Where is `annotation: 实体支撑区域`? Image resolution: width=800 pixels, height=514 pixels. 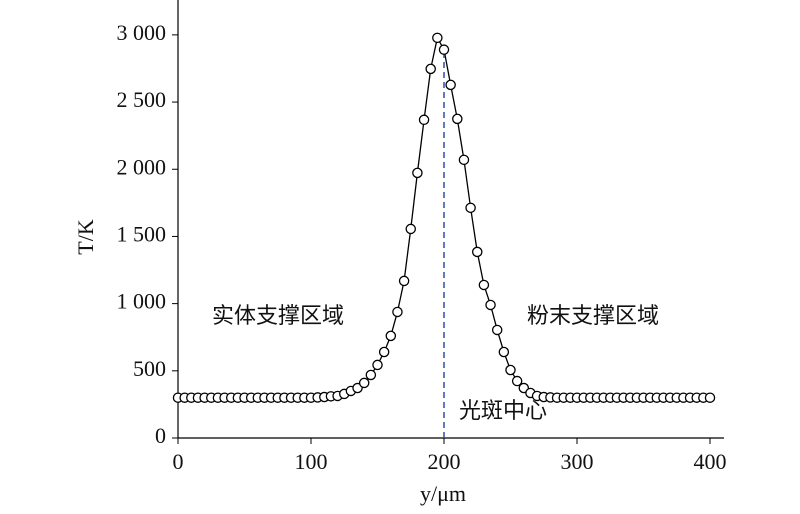
annotation: 实体支撑区域 is located at coordinates (278, 315).